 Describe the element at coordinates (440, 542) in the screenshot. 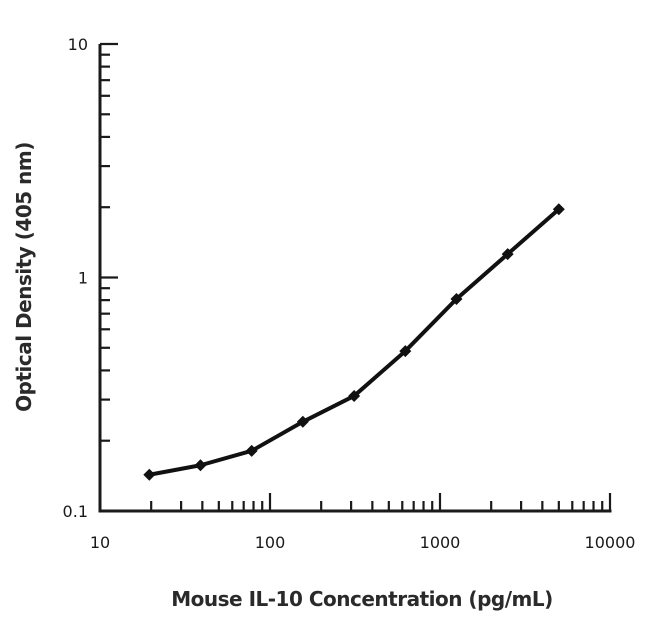

I see `x-tick-label: 1000` at that location.